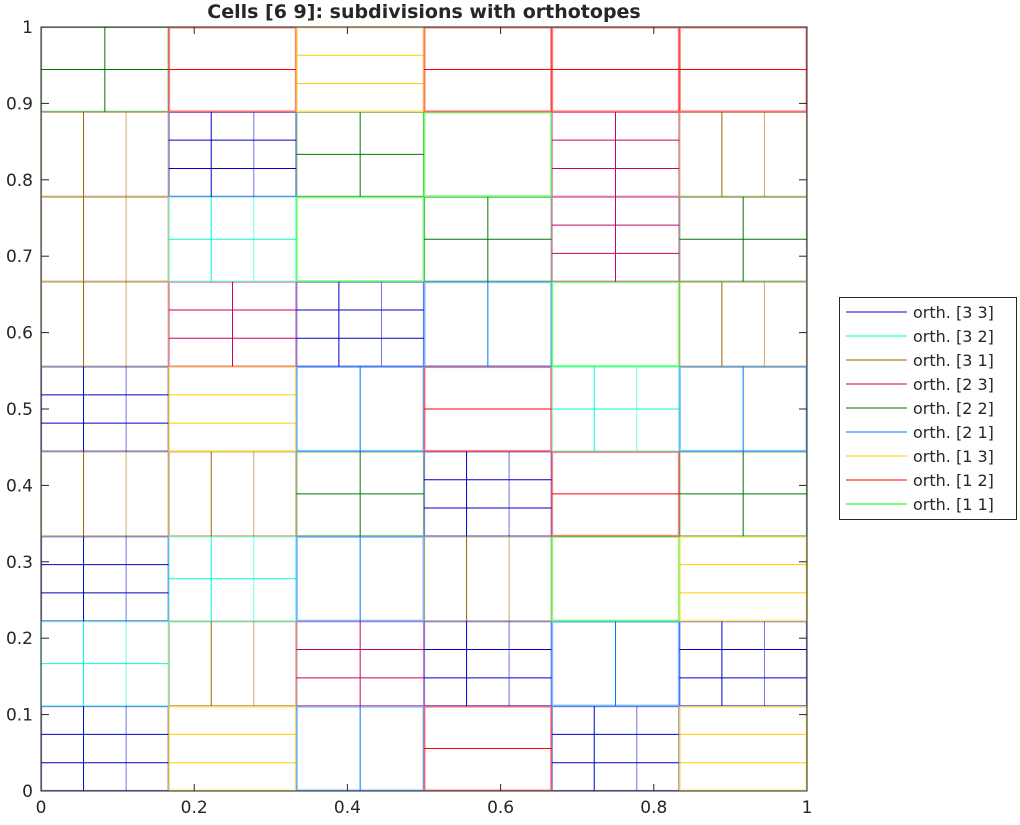 The height and width of the screenshot is (825, 1020). Describe the element at coordinates (19, 410) in the screenshot. I see `y-tick-label: 0.5` at that location.